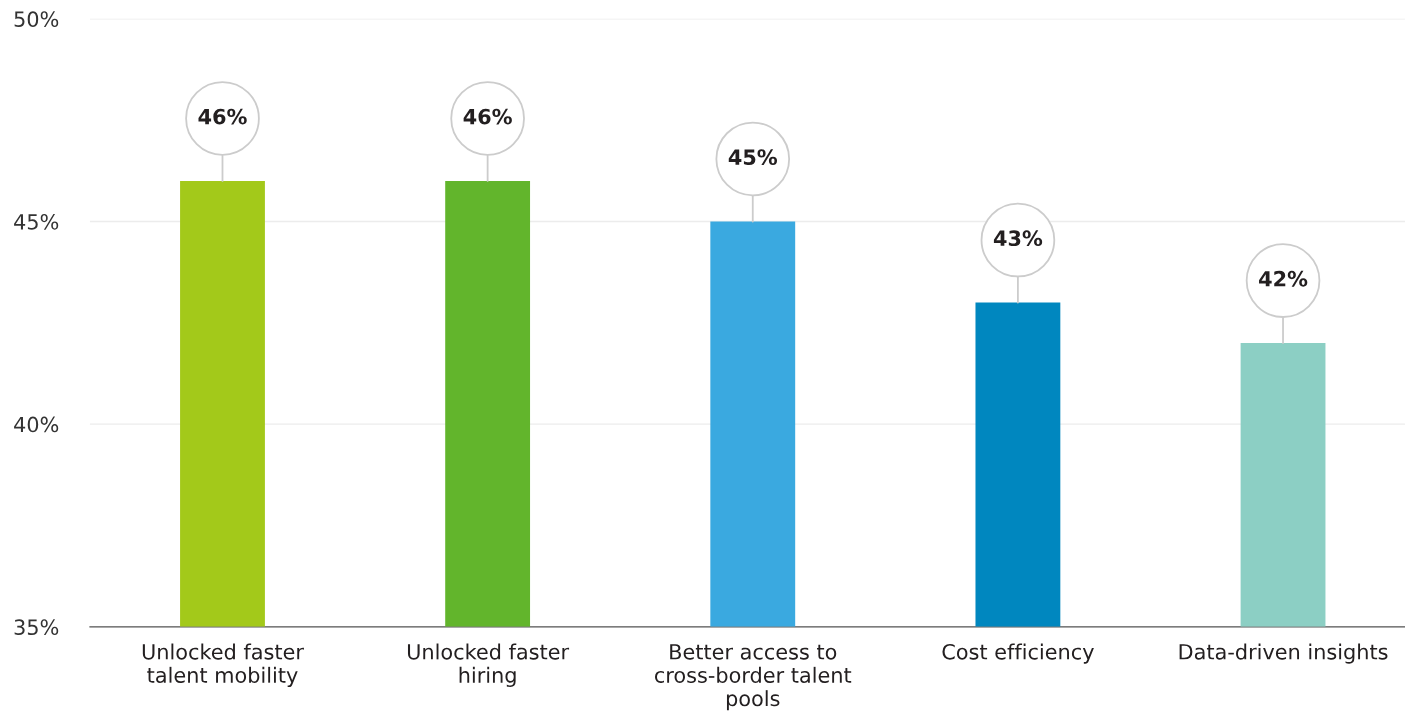 This screenshot has width=1405, height=723. What do you see at coordinates (488, 665) in the screenshot?
I see `x-tick-label: Unlocked faster hiring` at bounding box center [488, 665].